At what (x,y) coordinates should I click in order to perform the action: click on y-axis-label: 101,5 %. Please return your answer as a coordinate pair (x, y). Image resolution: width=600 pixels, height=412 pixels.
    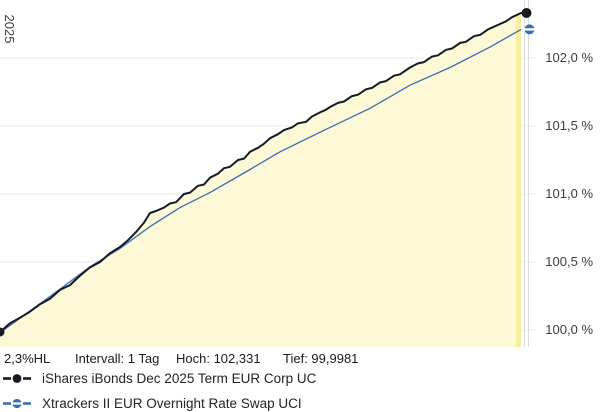
    Looking at the image, I should click on (569, 125).